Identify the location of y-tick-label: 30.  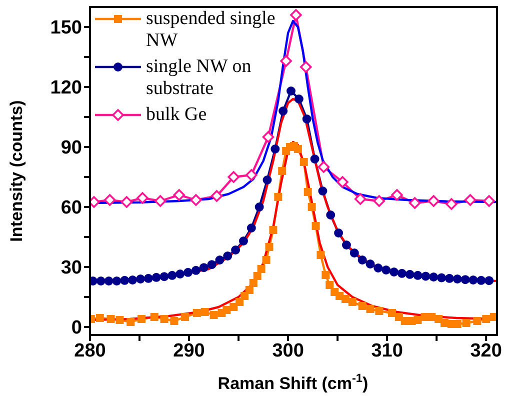
(71, 268).